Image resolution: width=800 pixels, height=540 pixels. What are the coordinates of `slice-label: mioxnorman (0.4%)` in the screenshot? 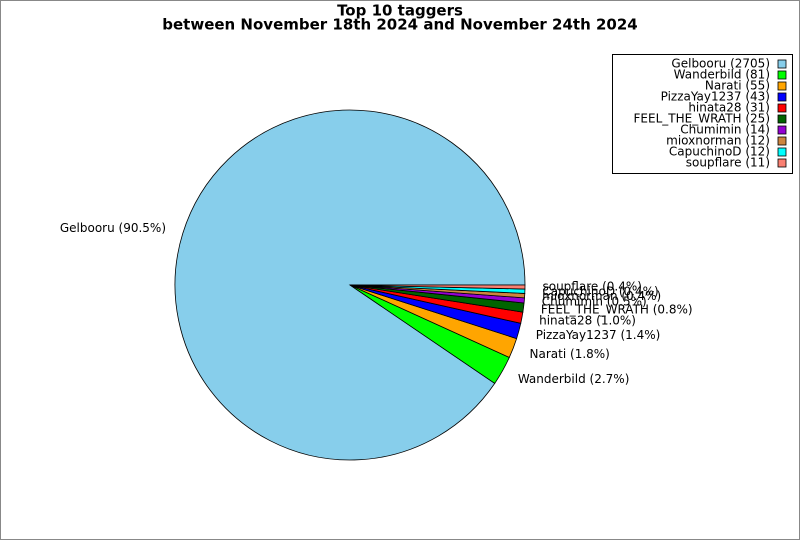 It's located at (601, 296).